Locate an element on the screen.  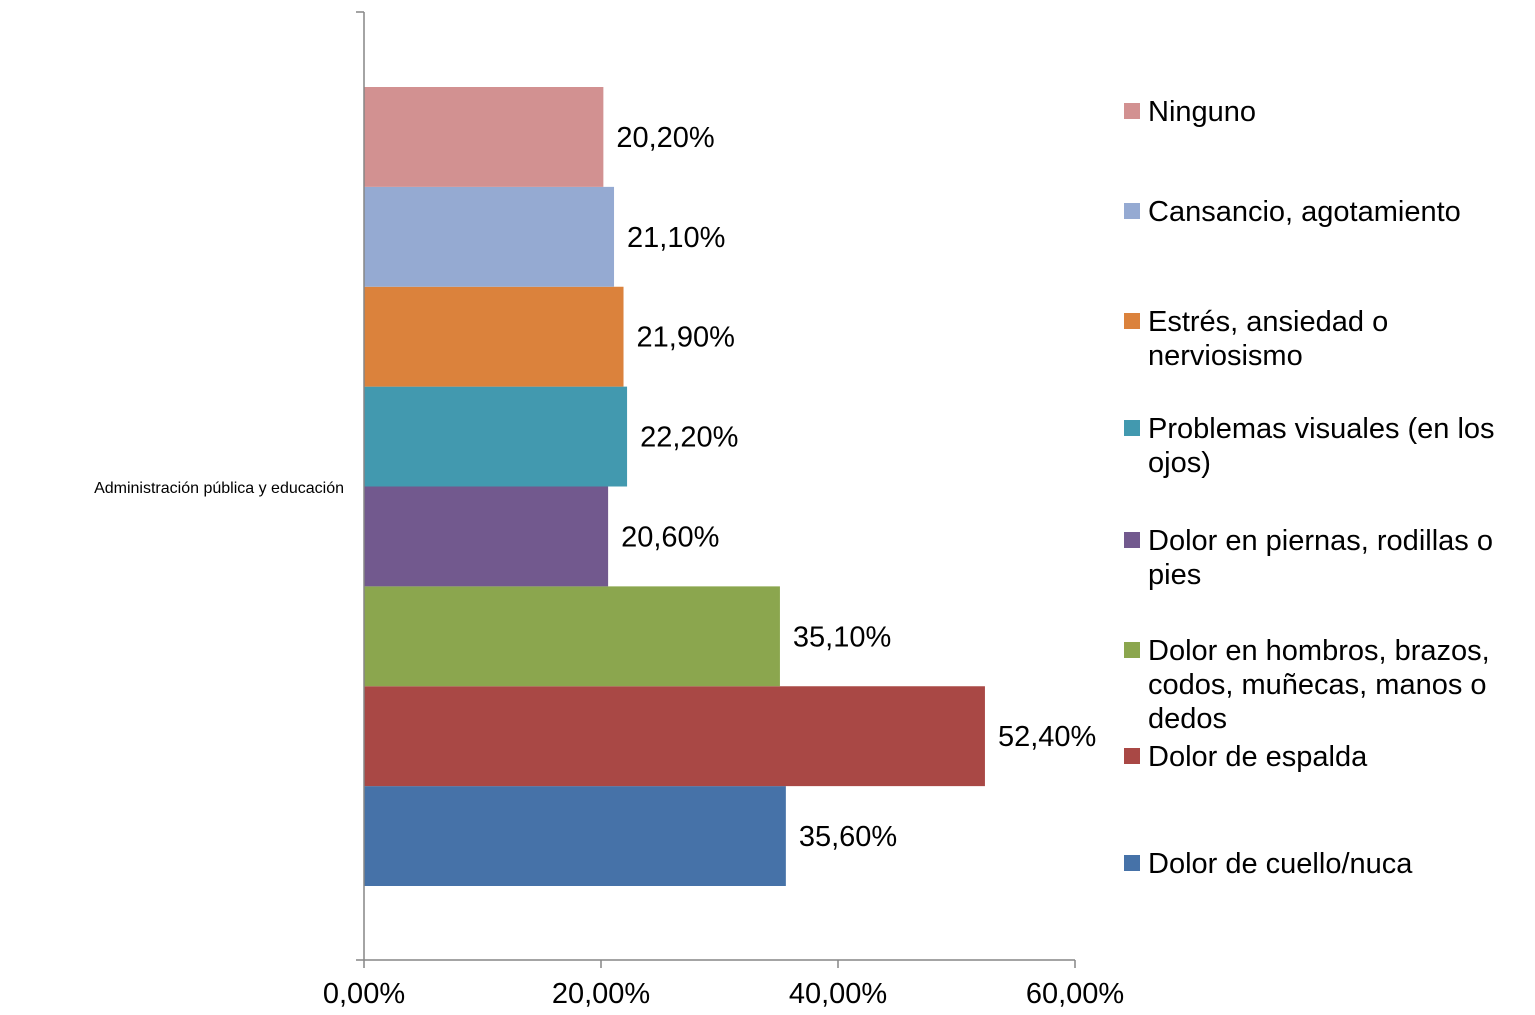
legend-label: Problemas visuales (en los ojos) is located at coordinates (1321, 446).